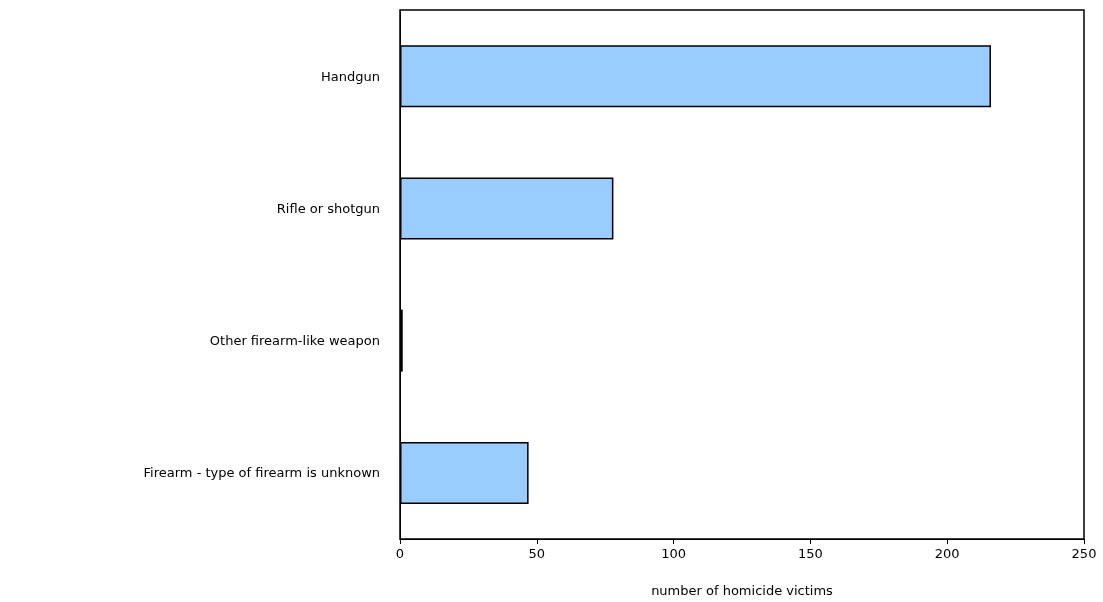 This screenshot has height=602, width=1103. I want to click on x-tick-label: 250, so click(1084, 553).